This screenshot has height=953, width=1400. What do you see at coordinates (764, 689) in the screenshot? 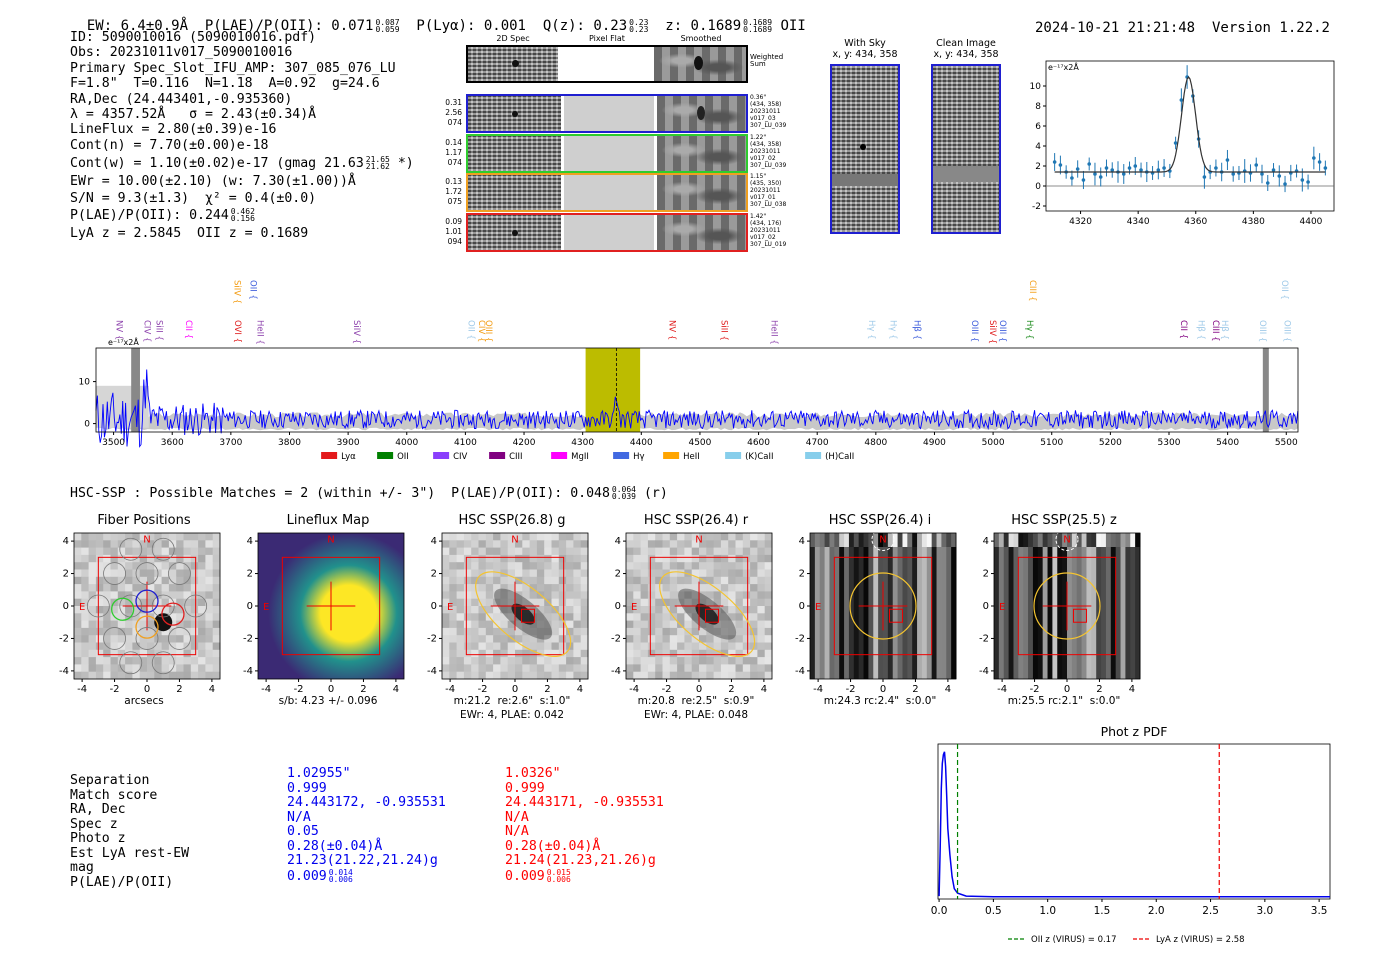
I see `x-tick-label: 4` at bounding box center [764, 689].